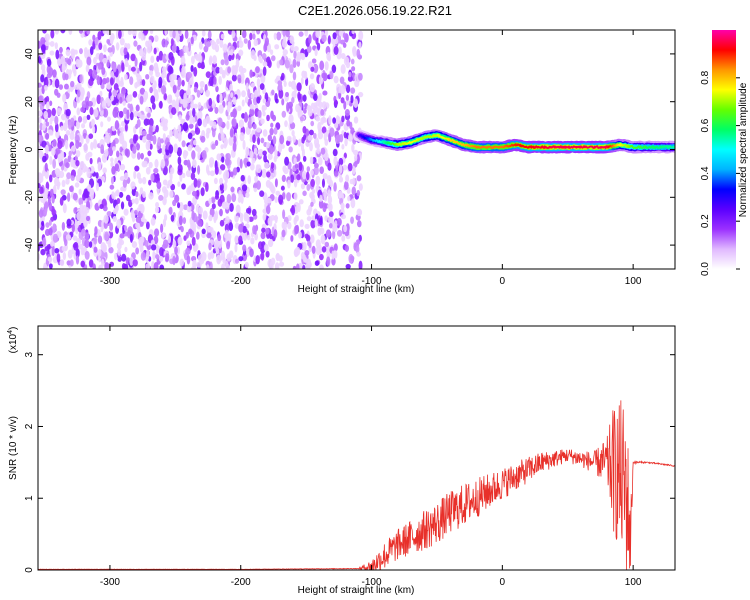  Describe the element at coordinates (705, 269) in the screenshot. I see `colorbar-tick-label: 0.0` at that location.